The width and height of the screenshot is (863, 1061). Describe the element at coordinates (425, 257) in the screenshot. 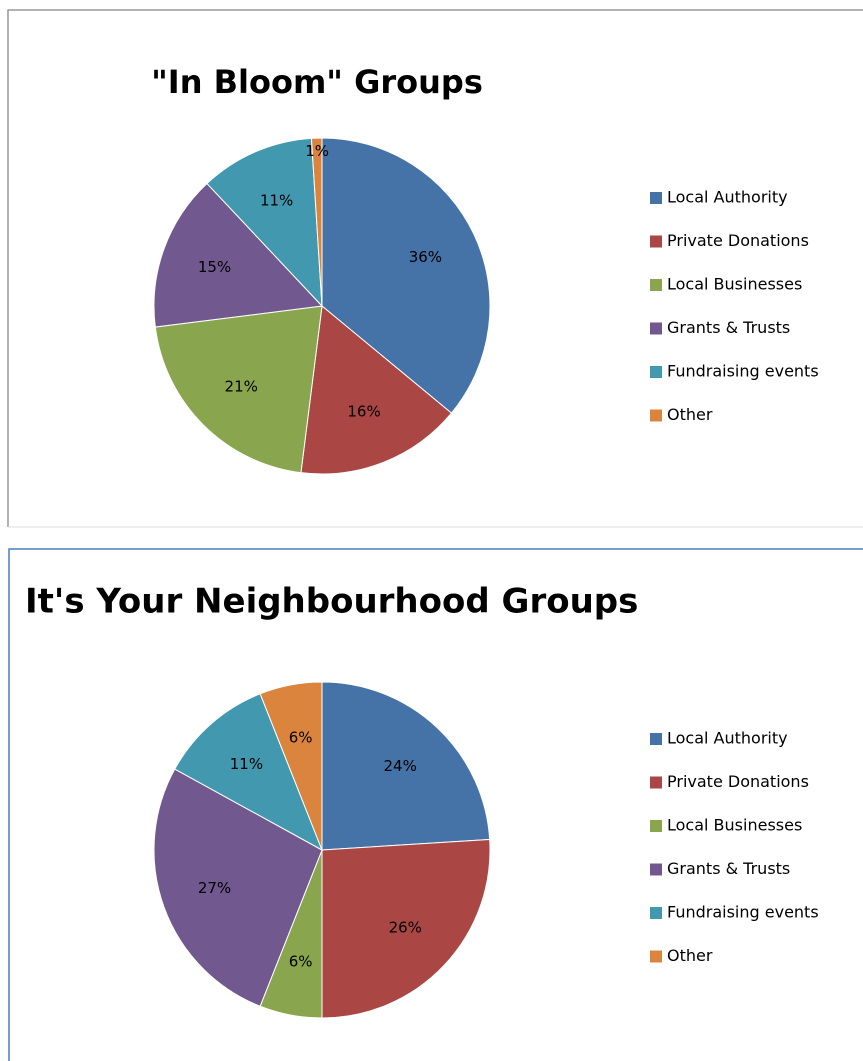

I see `data-label: 36%` at that location.